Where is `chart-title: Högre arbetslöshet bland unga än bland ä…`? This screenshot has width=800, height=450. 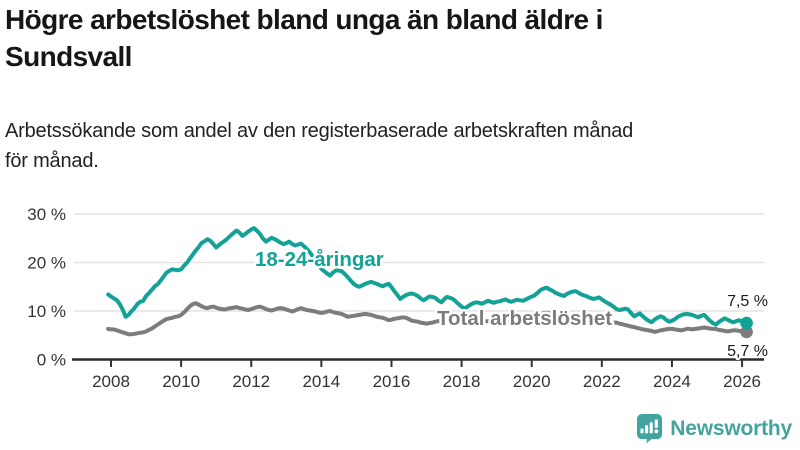
chart-title: Högre arbetslöshet bland unga än bland ä… is located at coordinates (304, 38).